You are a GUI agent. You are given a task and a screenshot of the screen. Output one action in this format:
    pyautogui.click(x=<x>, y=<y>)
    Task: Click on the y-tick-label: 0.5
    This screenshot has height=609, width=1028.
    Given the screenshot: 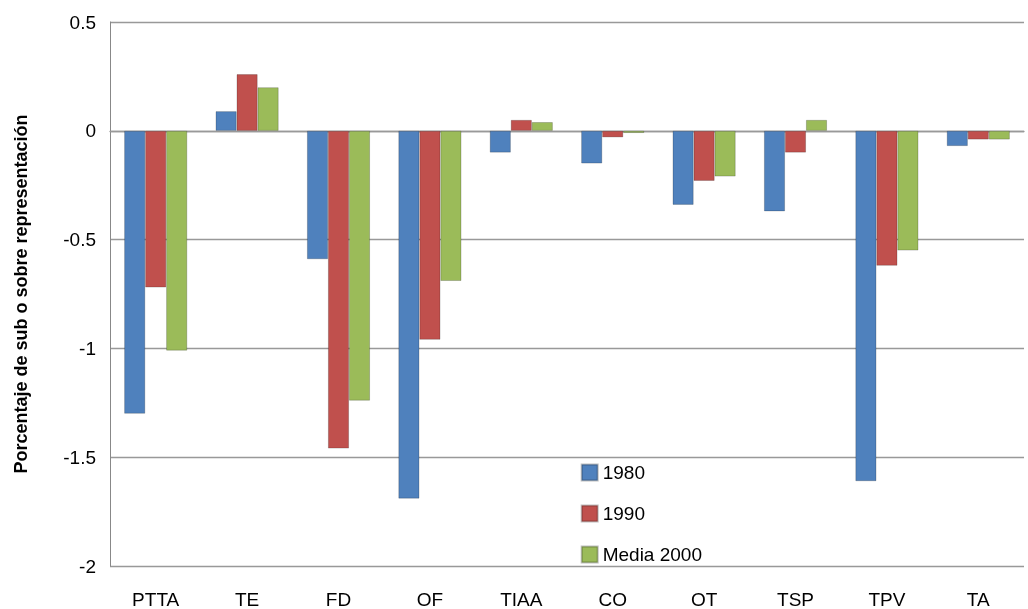 What is the action you would take?
    pyautogui.click(x=82, y=22)
    